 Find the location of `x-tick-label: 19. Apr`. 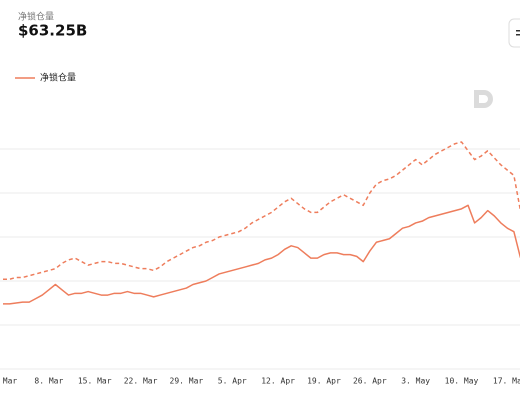

x-tick-label: 19. Apr is located at coordinates (324, 381).